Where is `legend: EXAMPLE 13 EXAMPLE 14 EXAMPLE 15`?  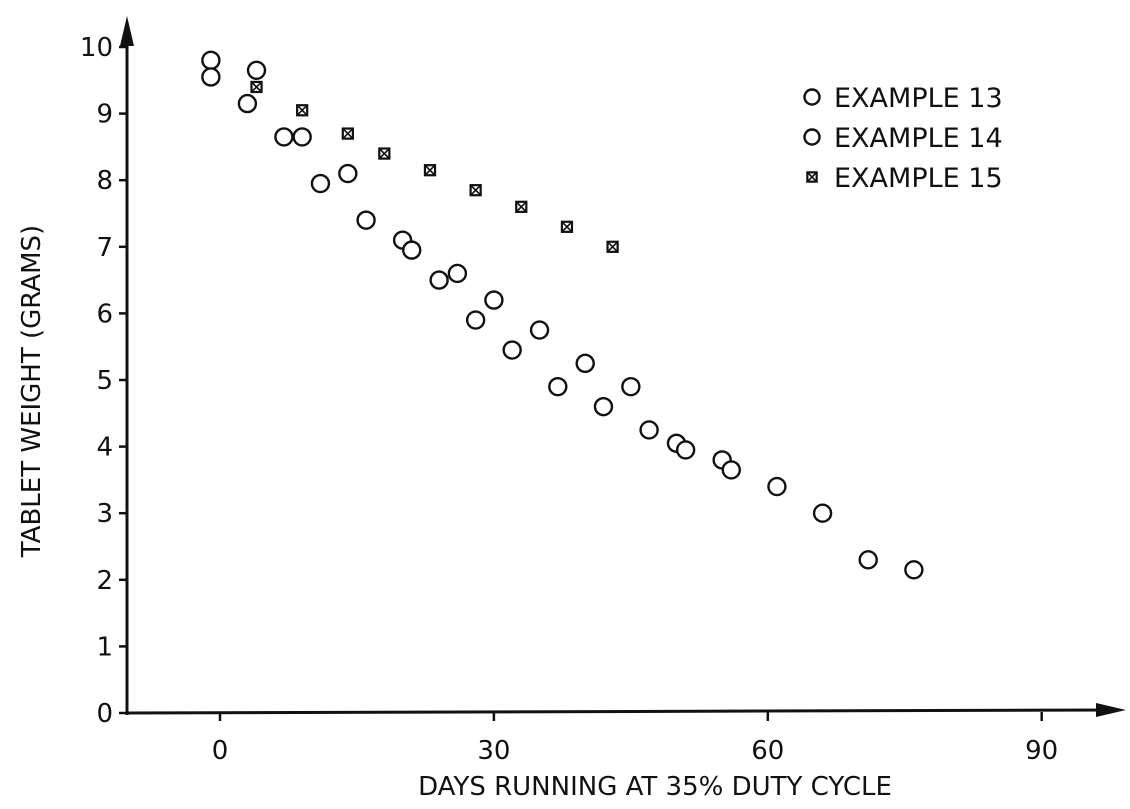
legend: EXAMPLE 13 EXAMPLE 14 EXAMPLE 15 is located at coordinates (903, 138).